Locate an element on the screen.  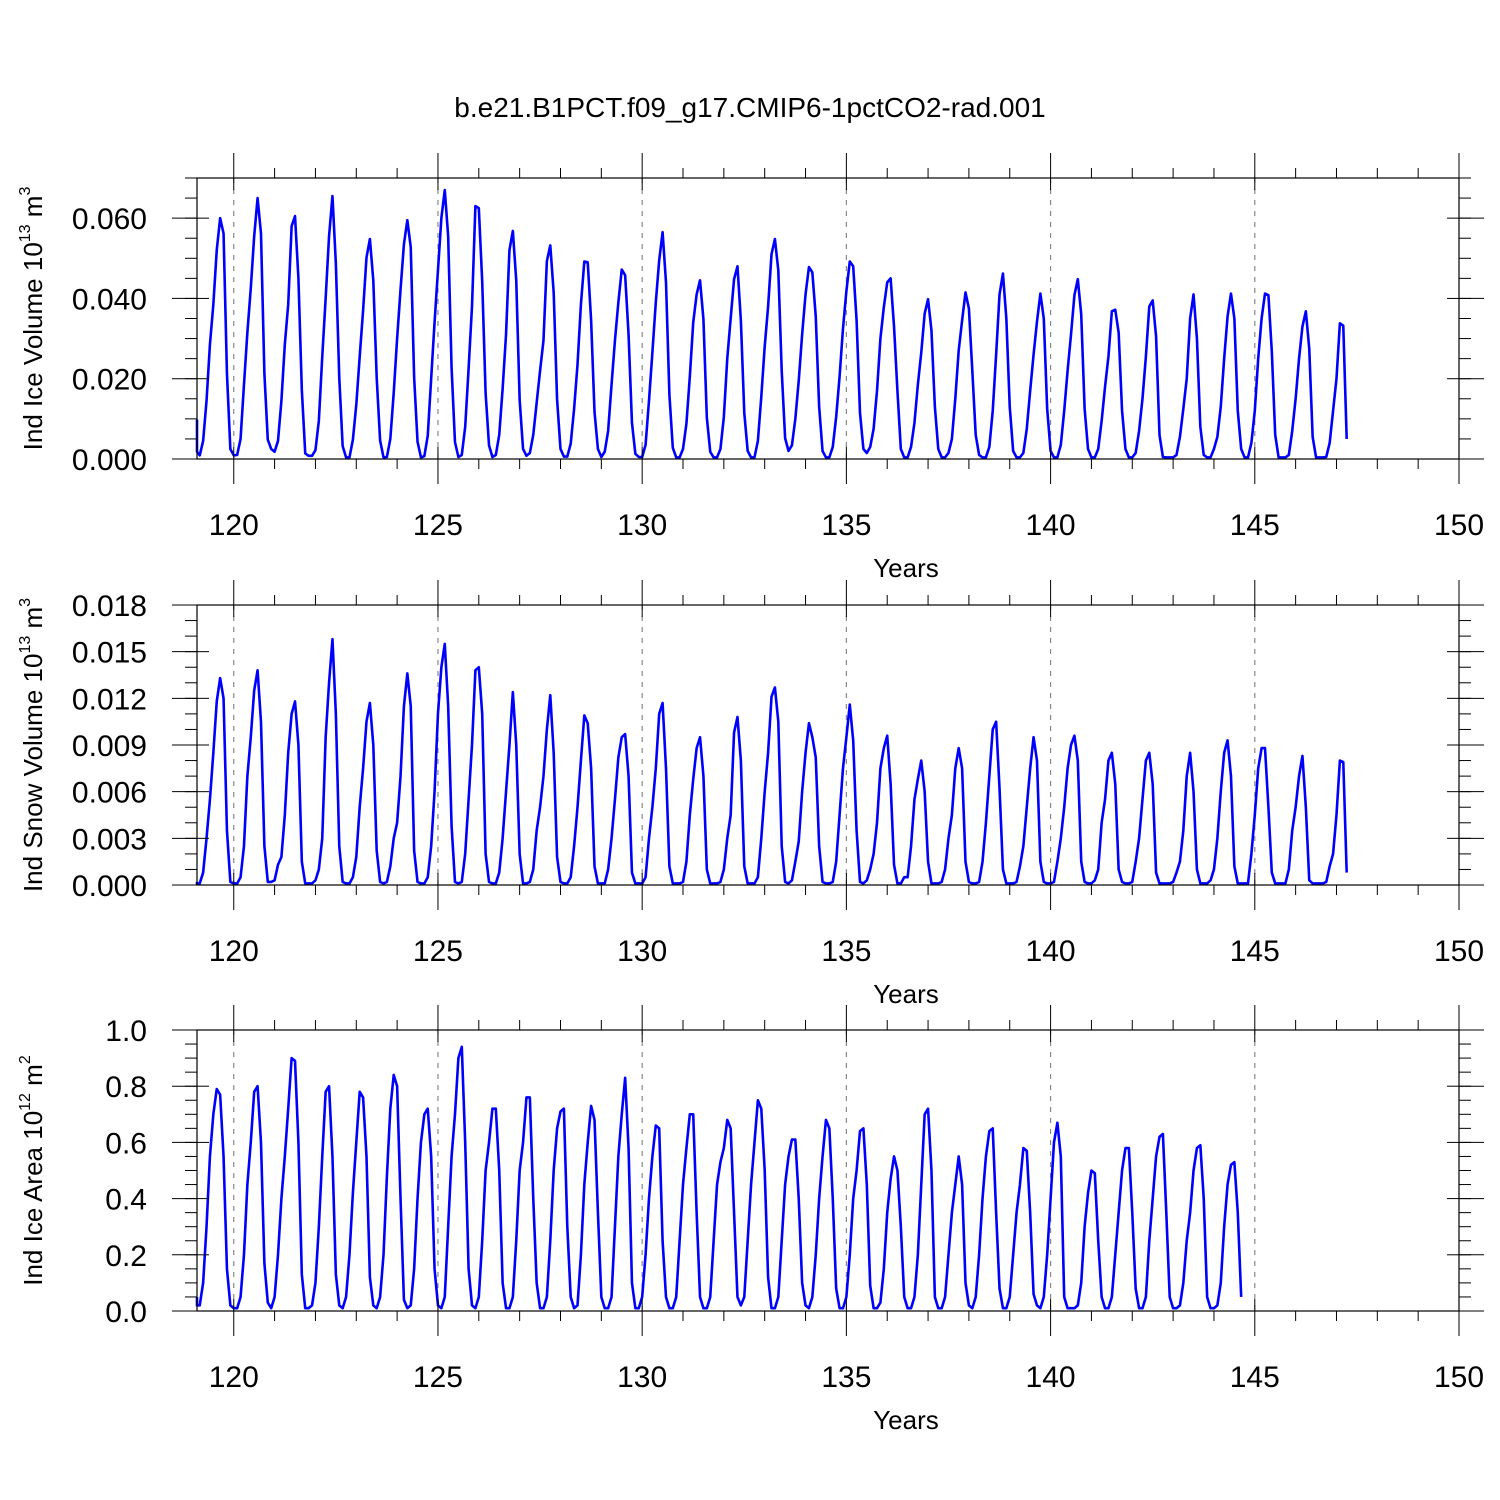
y-tick-label: 0.6 is located at coordinates (126, 1143).